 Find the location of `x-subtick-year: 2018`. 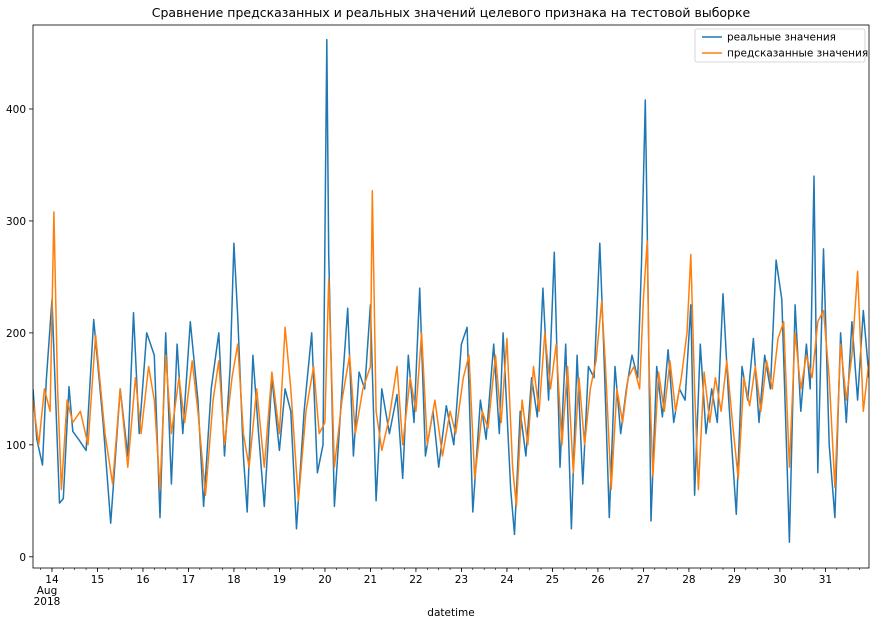

x-subtick-year: 2018 is located at coordinates (47, 602).